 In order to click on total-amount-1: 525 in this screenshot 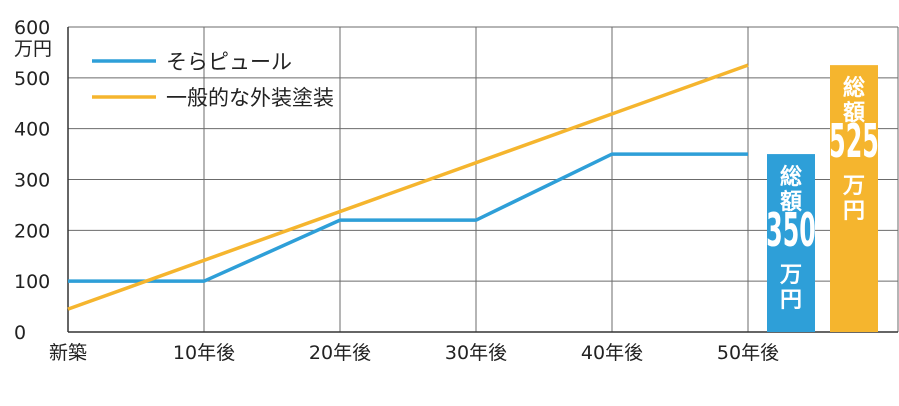, I will do `click(854, 141)`.